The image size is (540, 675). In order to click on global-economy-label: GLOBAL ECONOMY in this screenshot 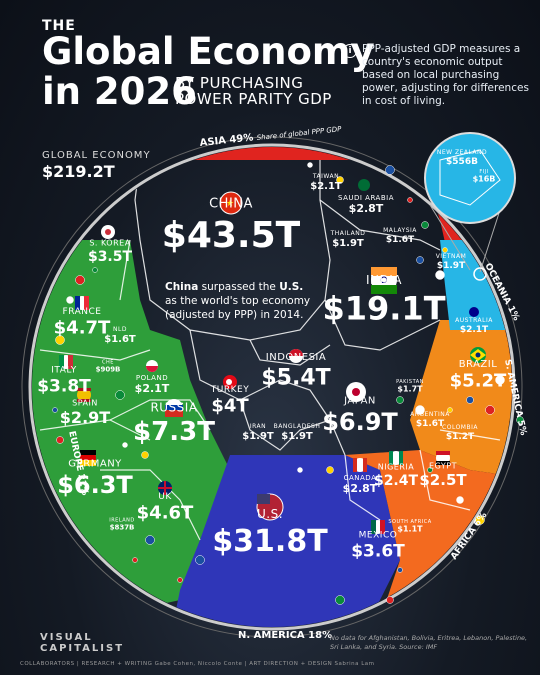, I will do `click(96, 155)`.